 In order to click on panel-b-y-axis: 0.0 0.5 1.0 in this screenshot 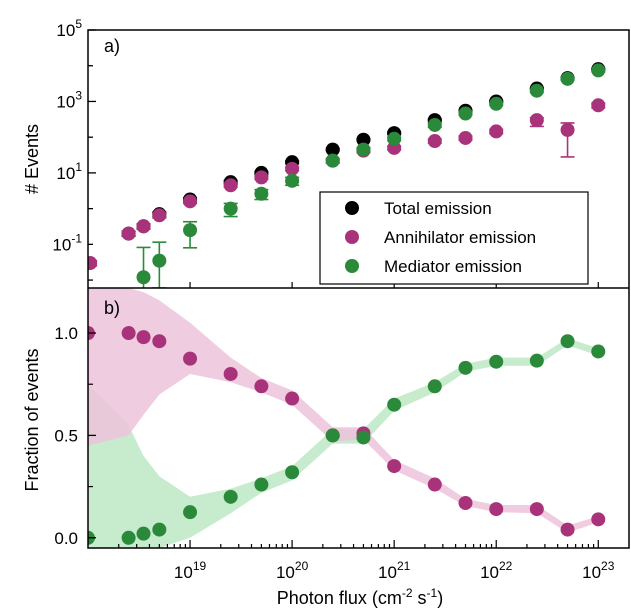, I will do `click(75, 436)`.